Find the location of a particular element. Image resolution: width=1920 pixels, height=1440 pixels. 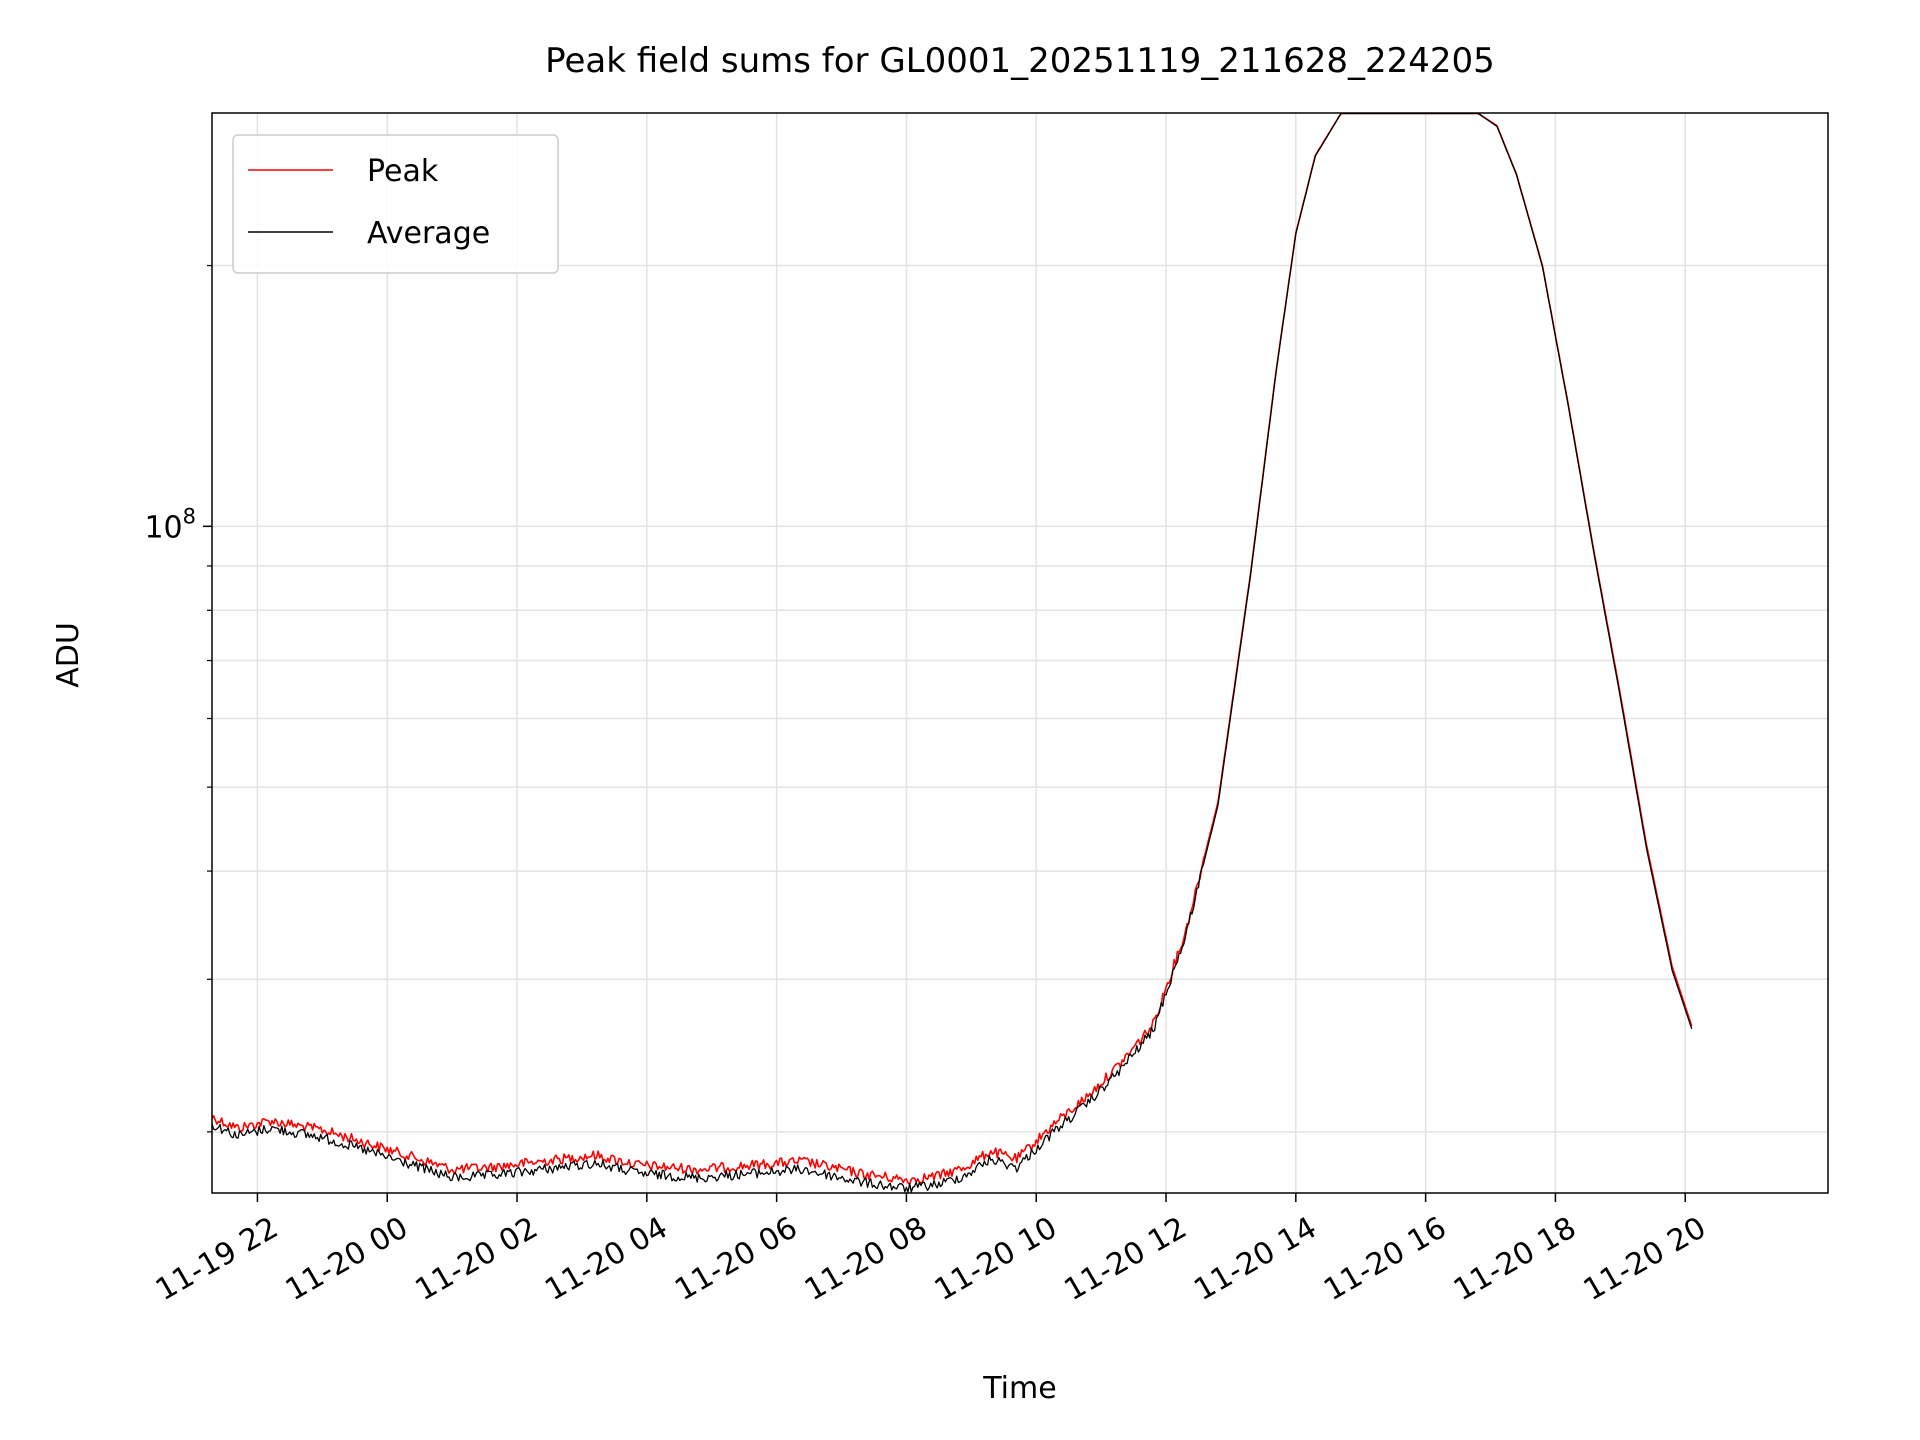

x-tick-label: 11-20 02 is located at coordinates (477, 1259).